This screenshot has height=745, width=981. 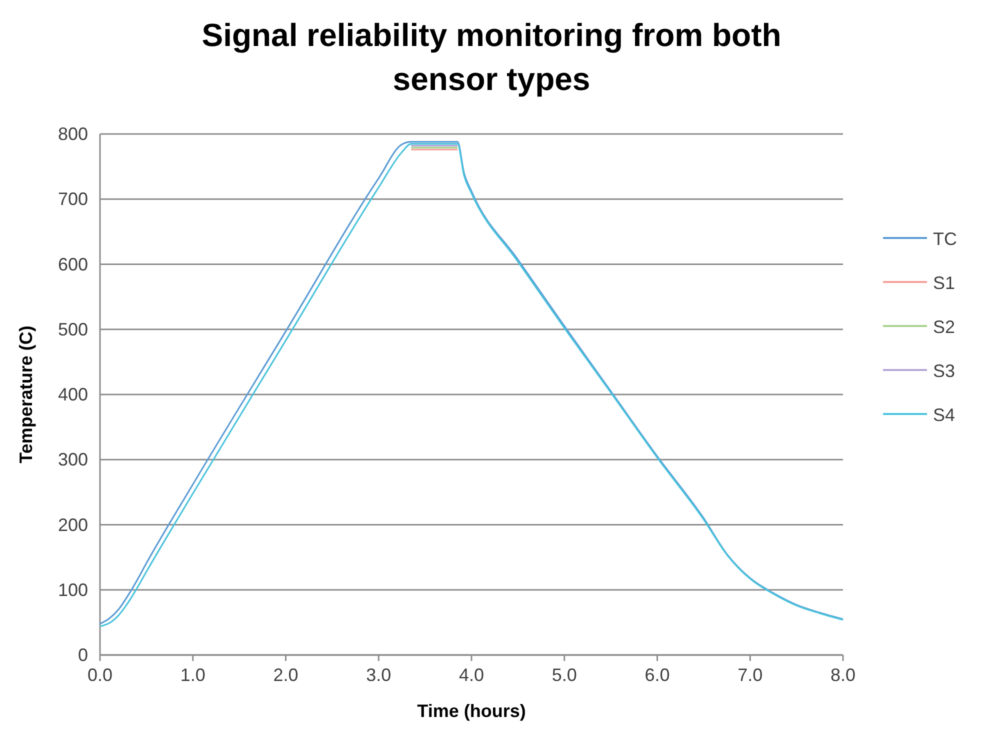 I want to click on x-tick-label: 3.0, so click(x=379, y=675).